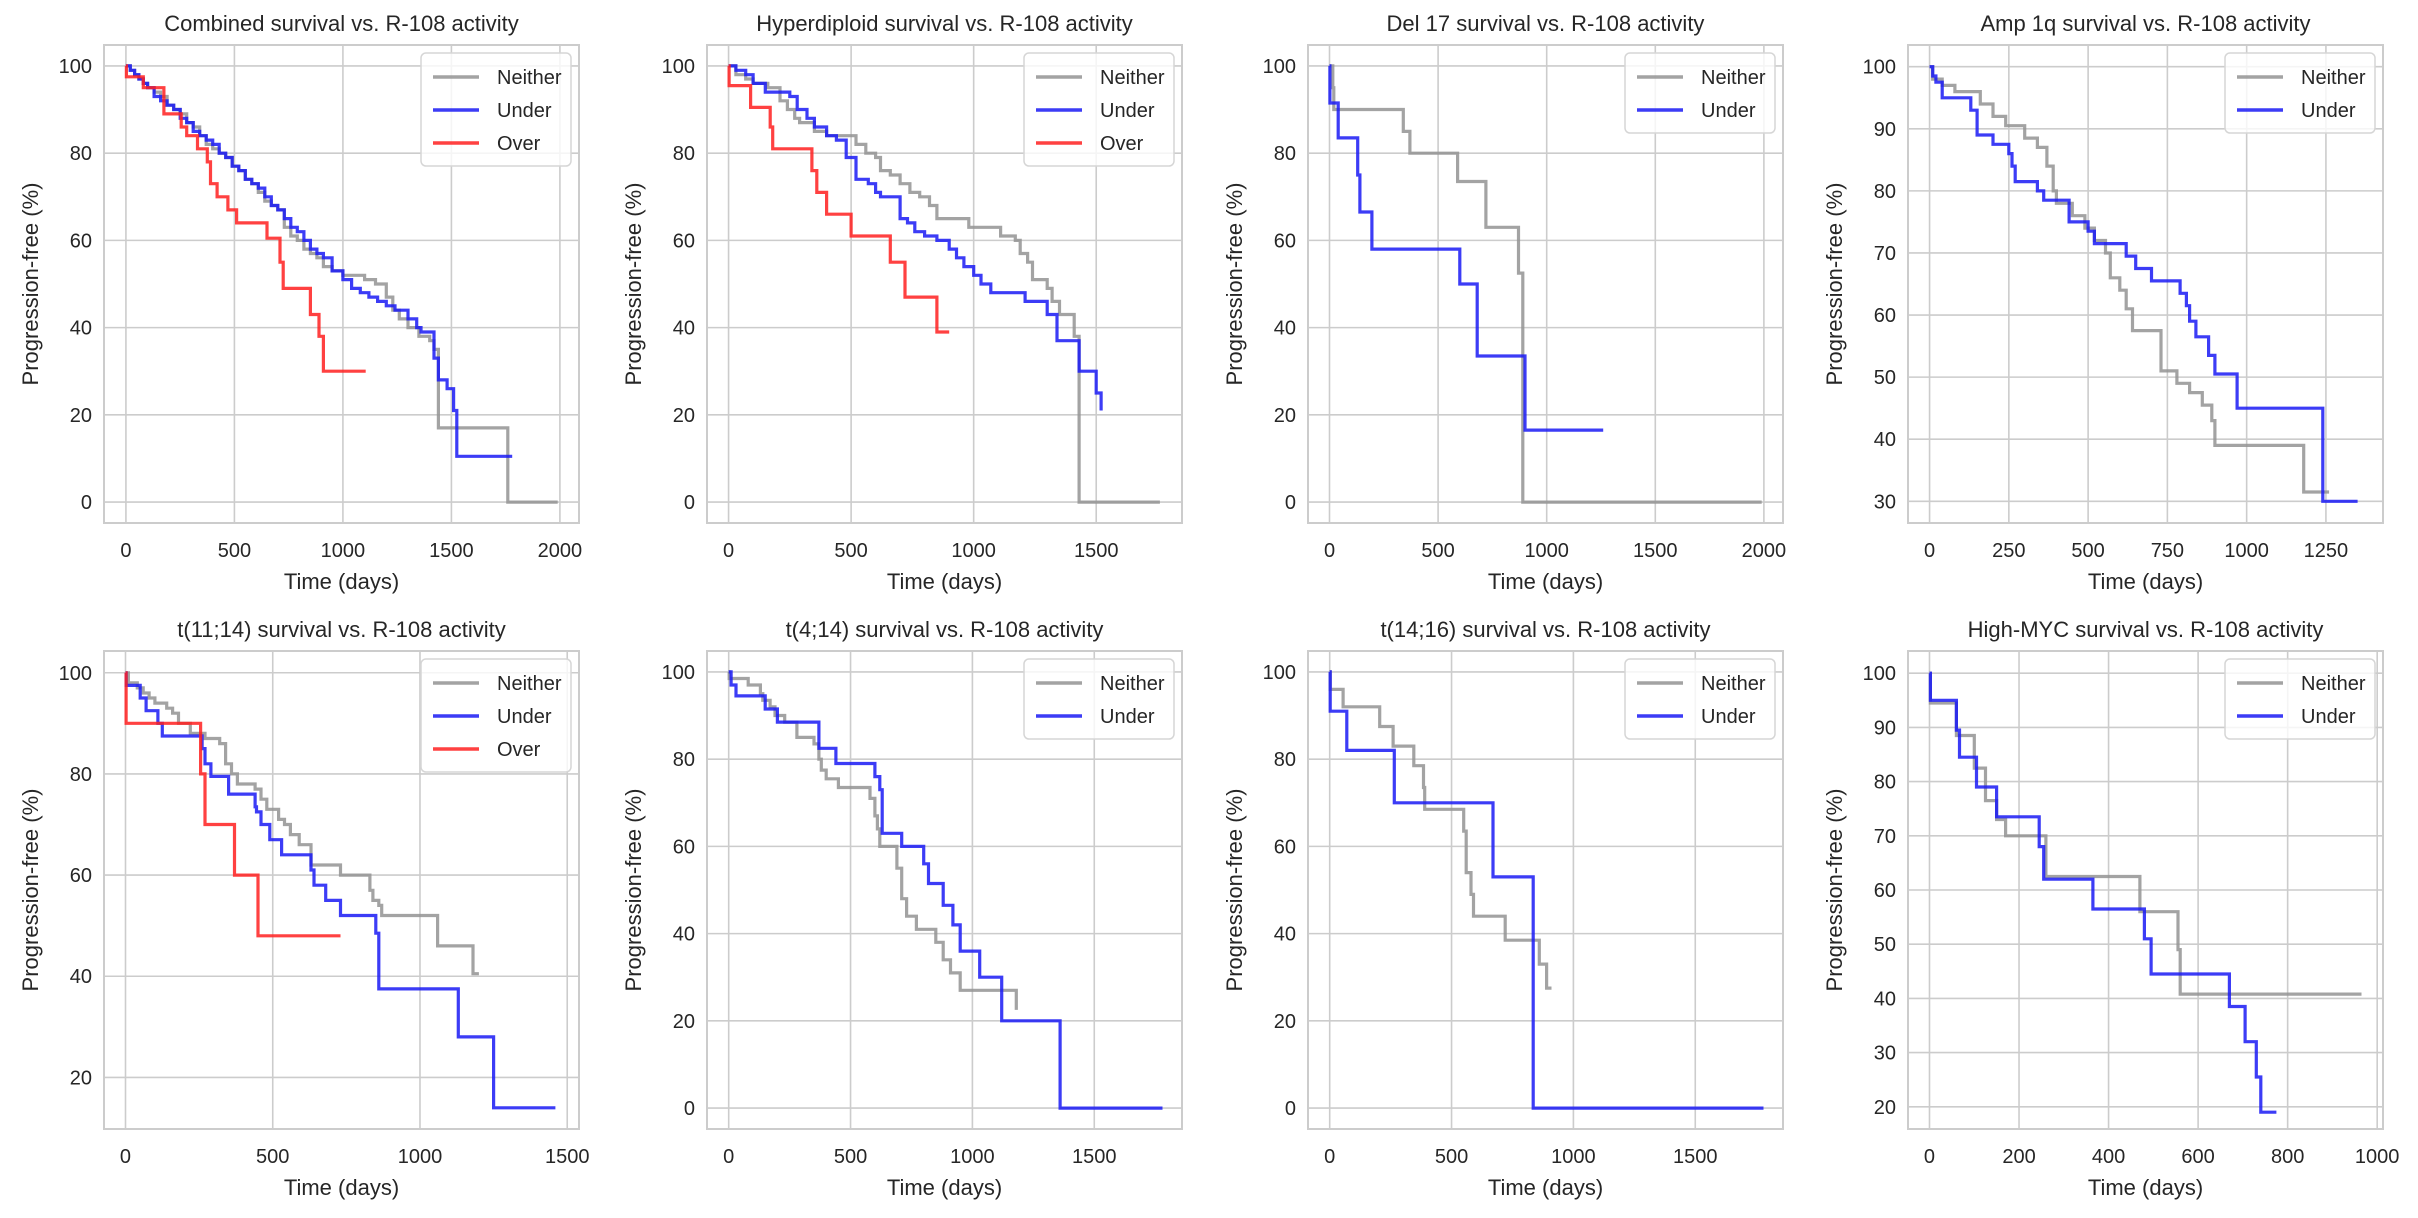 This screenshot has height=1218, width=2418. I want to click on x-tick-label: 2000, so click(1764, 551).